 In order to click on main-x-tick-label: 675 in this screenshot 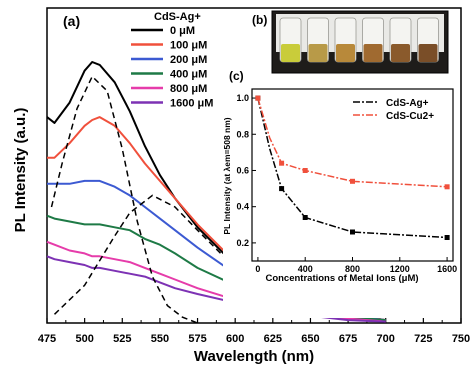, I will do `click(348, 339)`.